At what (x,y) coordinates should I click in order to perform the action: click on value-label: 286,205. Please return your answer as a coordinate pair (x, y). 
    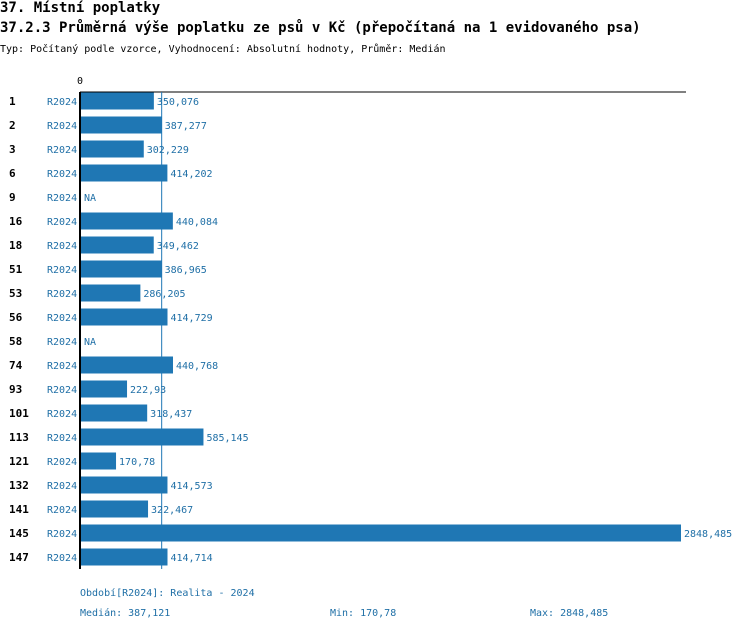
    Looking at the image, I should click on (164, 294).